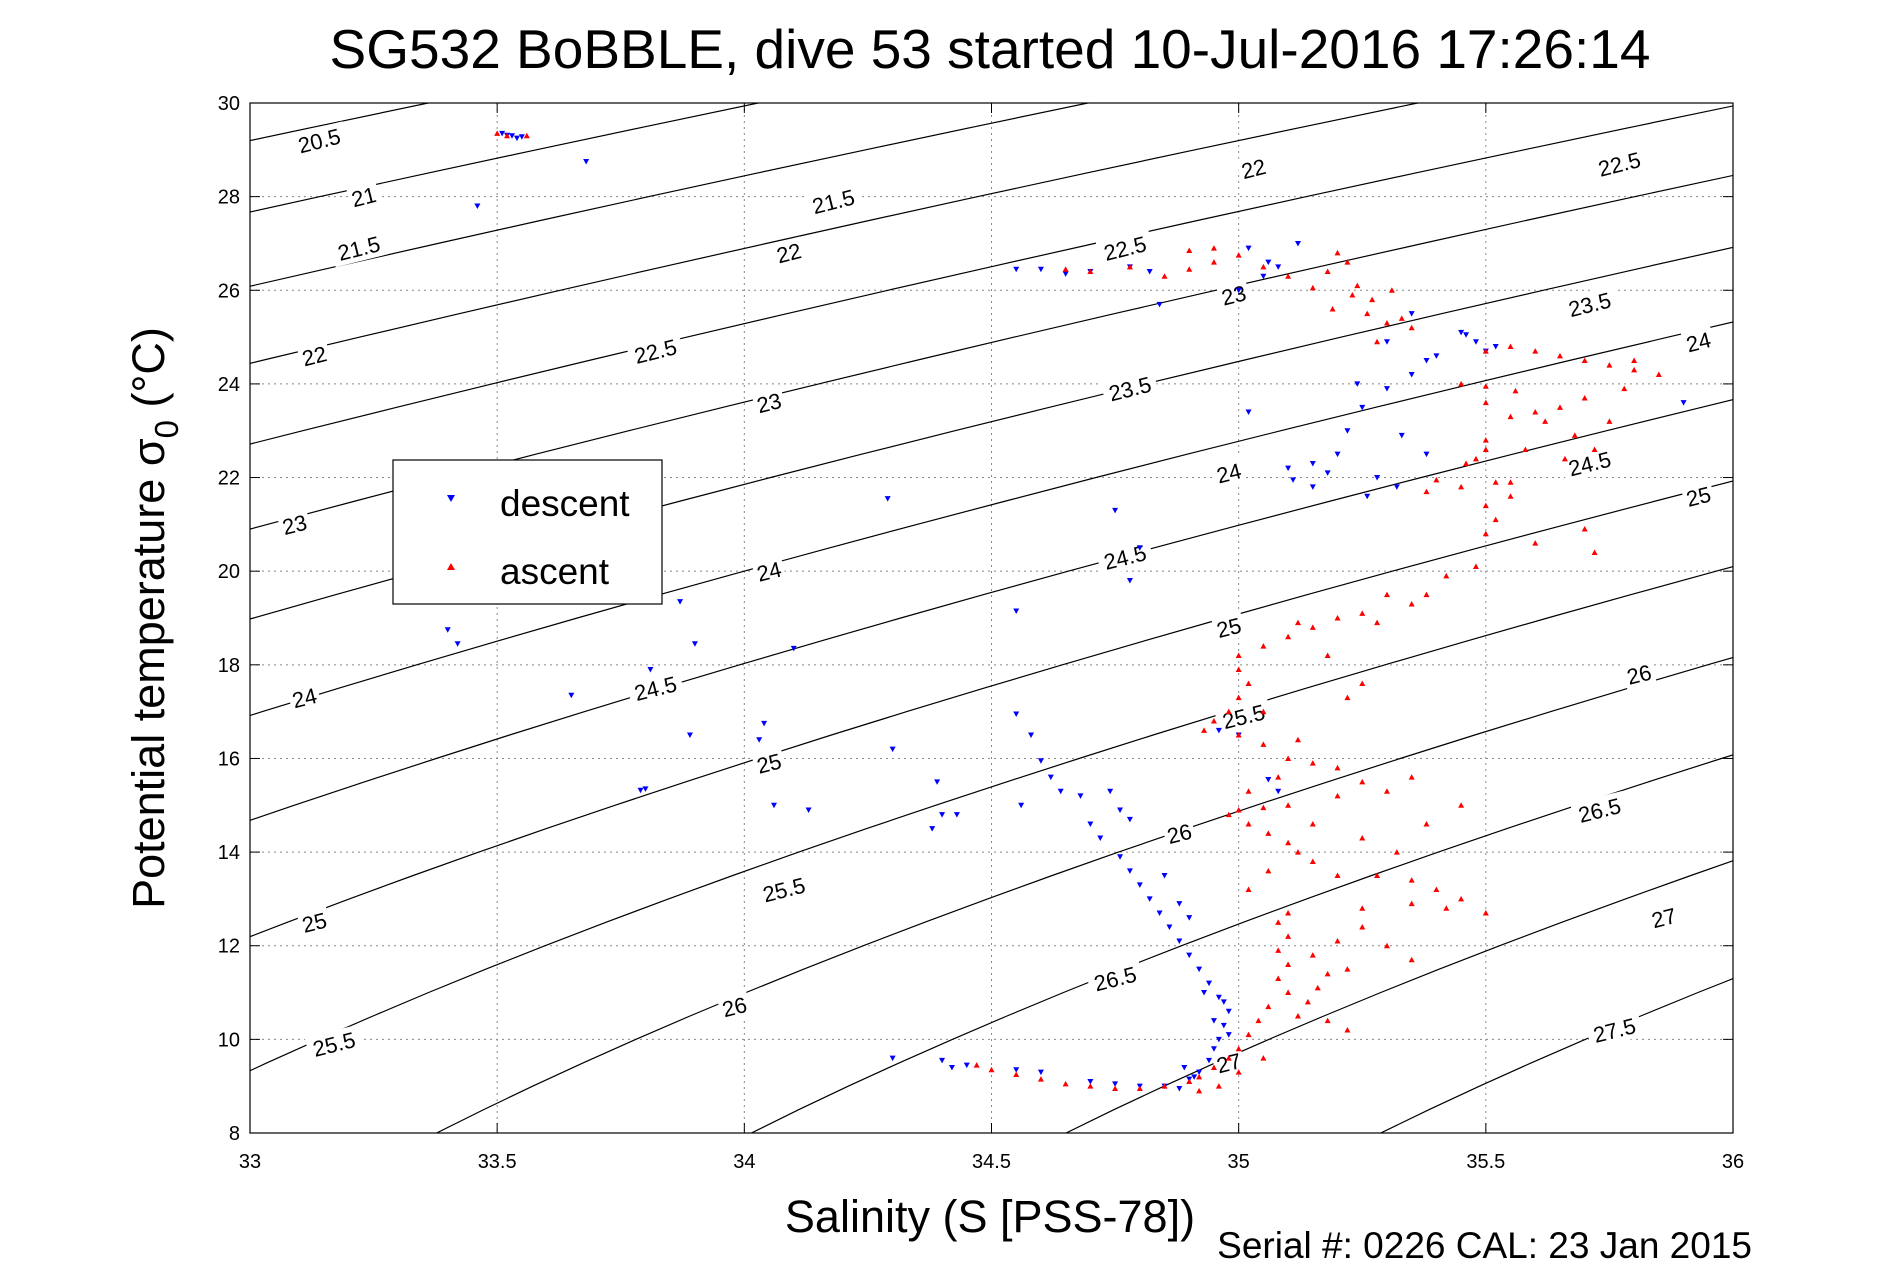 The height and width of the screenshot is (1262, 1891). What do you see at coordinates (527, 532) in the screenshot?
I see `legend: descent ascent` at bounding box center [527, 532].